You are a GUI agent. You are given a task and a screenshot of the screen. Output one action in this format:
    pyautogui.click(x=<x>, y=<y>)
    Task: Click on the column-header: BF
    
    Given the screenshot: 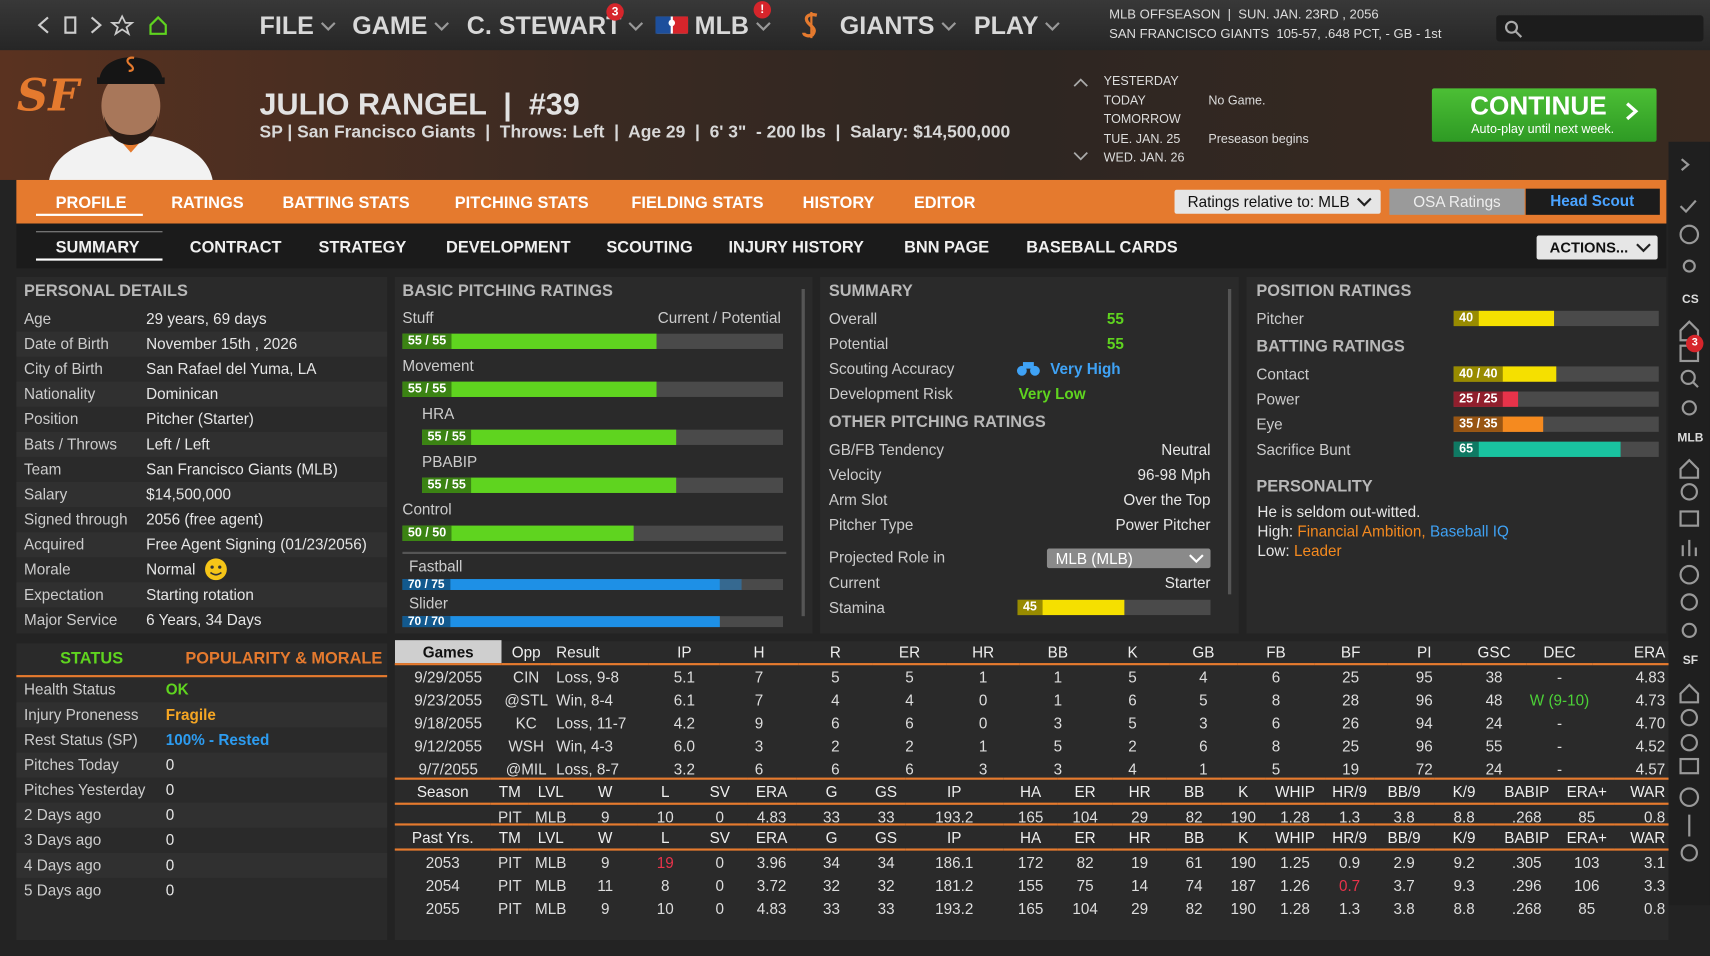 What is the action you would take?
    pyautogui.click(x=1350, y=651)
    